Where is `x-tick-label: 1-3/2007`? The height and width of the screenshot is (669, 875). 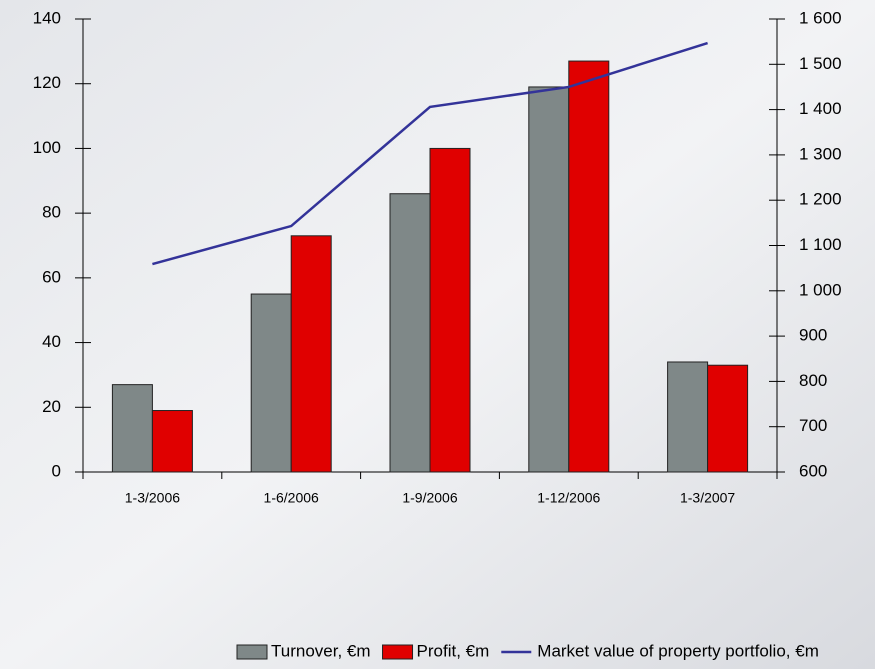 x-tick-label: 1-3/2007 is located at coordinates (707, 498).